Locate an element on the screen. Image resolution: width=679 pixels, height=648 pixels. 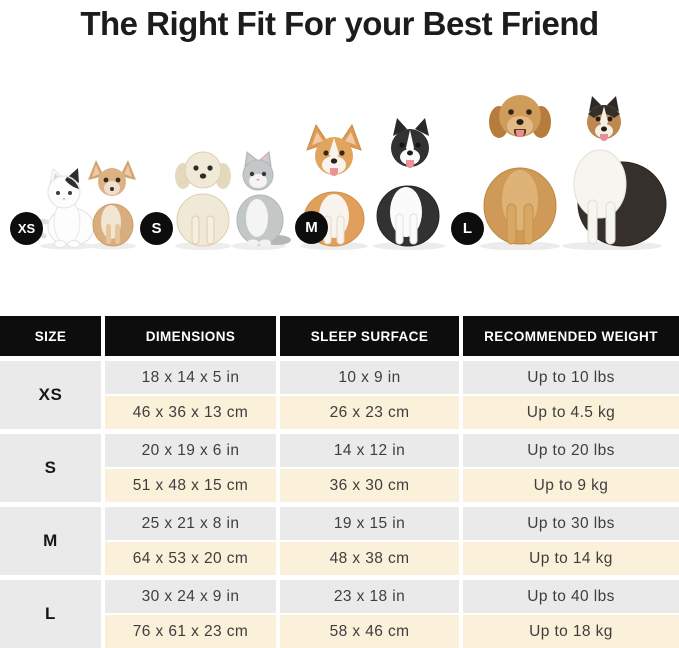
cell-l-dimensions-cm: 76 x 61 x 23 cm is located at coordinates (190, 631).